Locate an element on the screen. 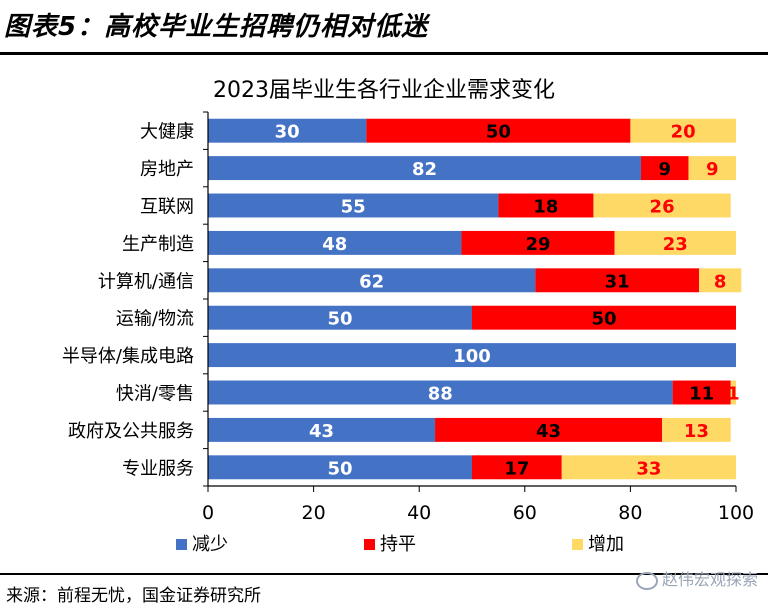 The height and width of the screenshot is (610, 768). legend-label: 减少 is located at coordinates (210, 544).